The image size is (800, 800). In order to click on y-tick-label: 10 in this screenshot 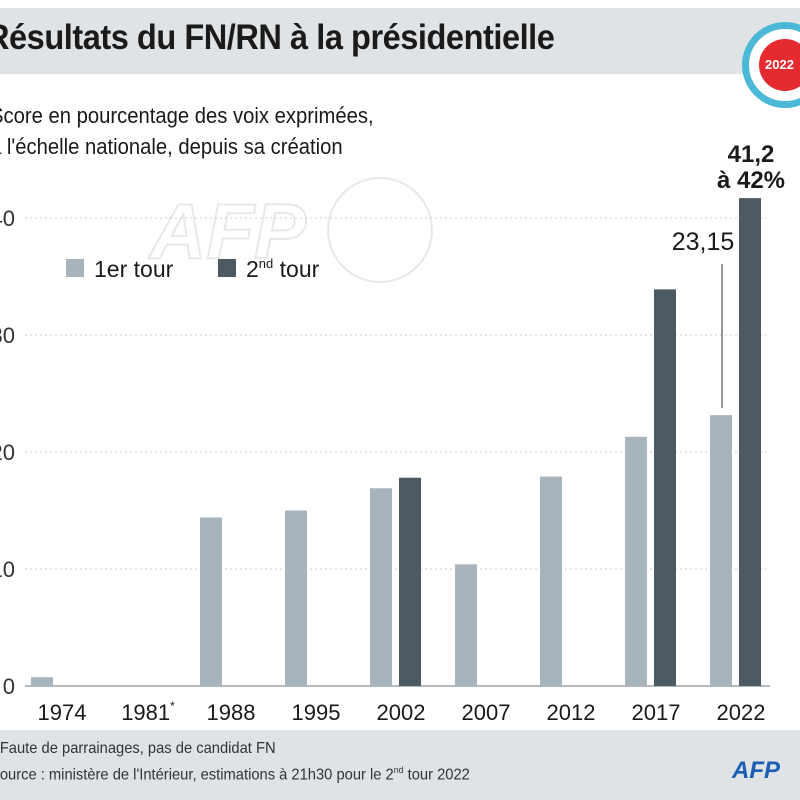, I will do `click(7, 569)`.